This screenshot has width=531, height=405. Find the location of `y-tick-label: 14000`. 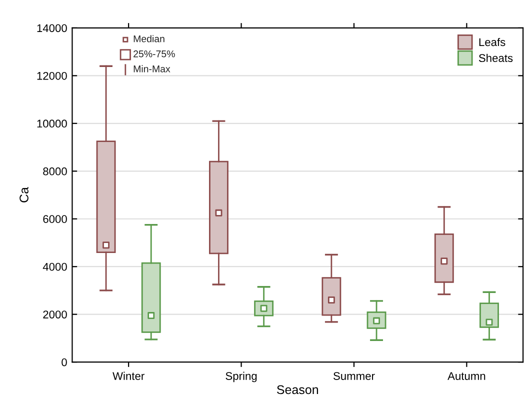

y-tick-label: 14000 is located at coordinates (52, 28).